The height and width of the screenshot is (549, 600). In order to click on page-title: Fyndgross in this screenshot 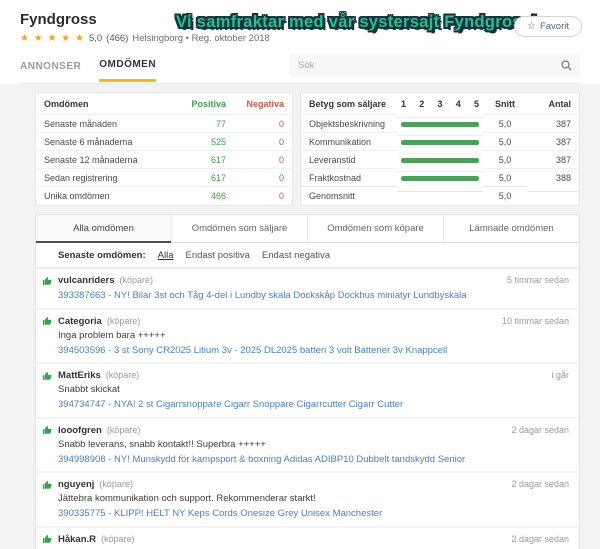, I will do `click(58, 19)`.